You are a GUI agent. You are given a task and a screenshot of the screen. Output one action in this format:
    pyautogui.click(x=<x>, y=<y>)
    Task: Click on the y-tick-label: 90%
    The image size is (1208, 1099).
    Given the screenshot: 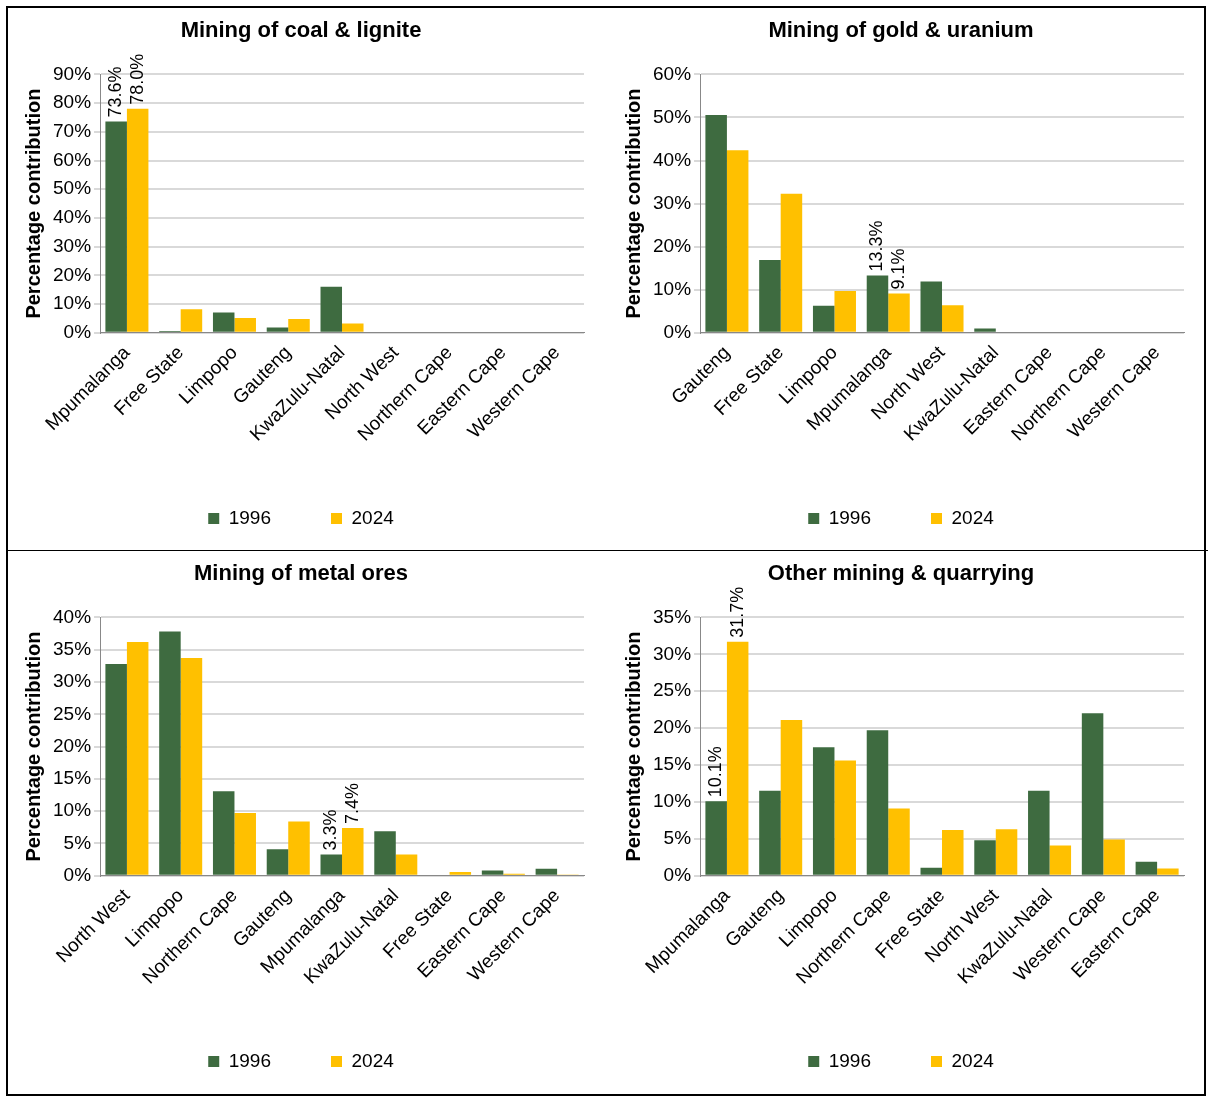 What is the action you would take?
    pyautogui.click(x=72, y=73)
    